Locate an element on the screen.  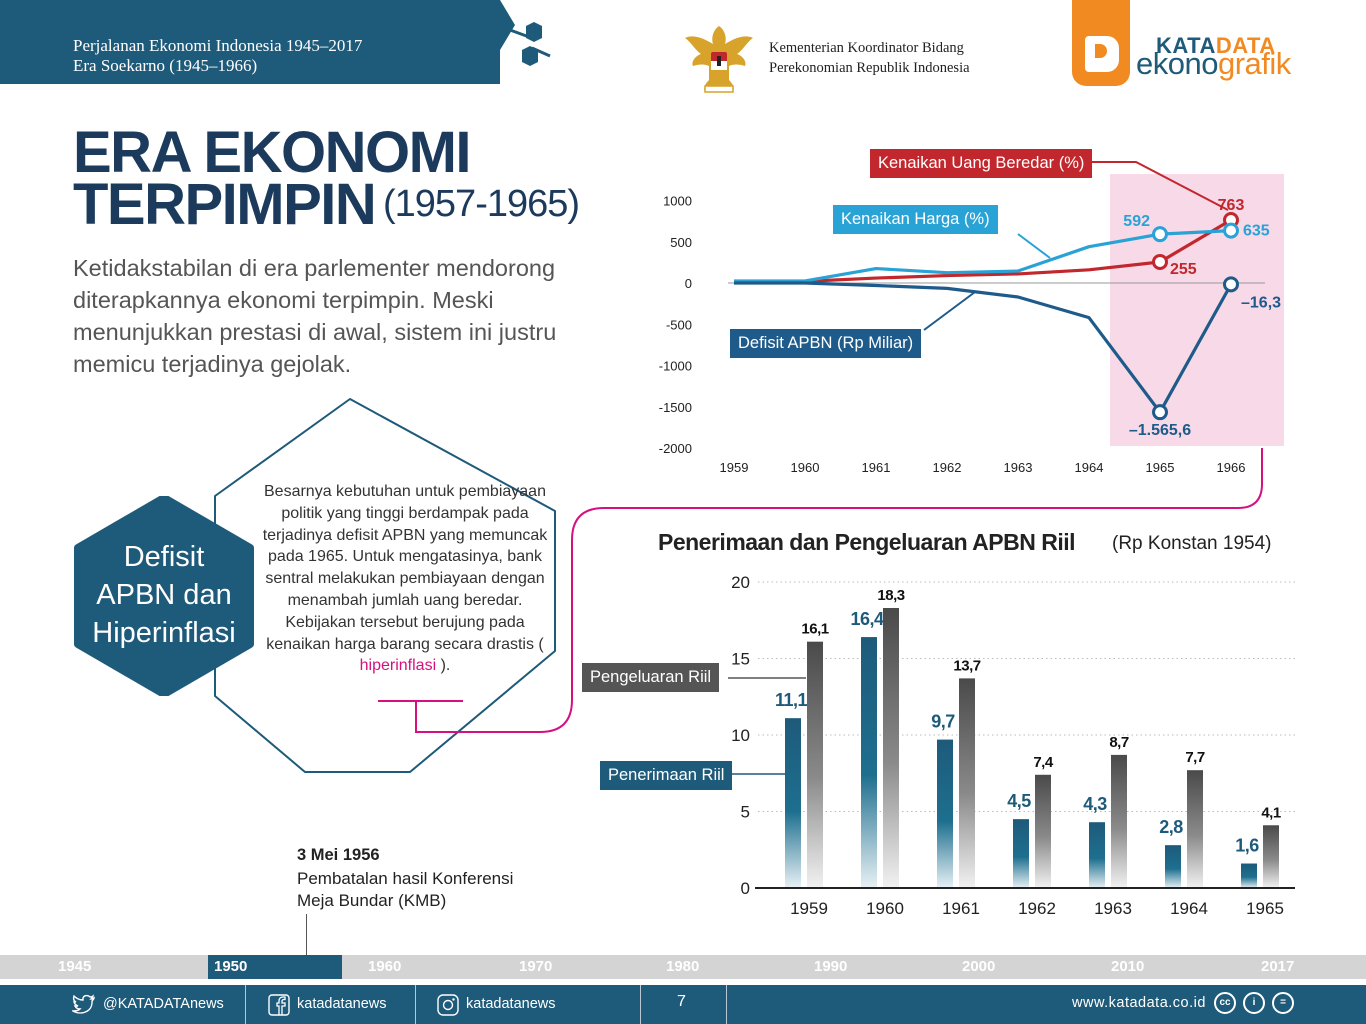
page-title-line-1: ERA EKONOMI is located at coordinates (272, 152).